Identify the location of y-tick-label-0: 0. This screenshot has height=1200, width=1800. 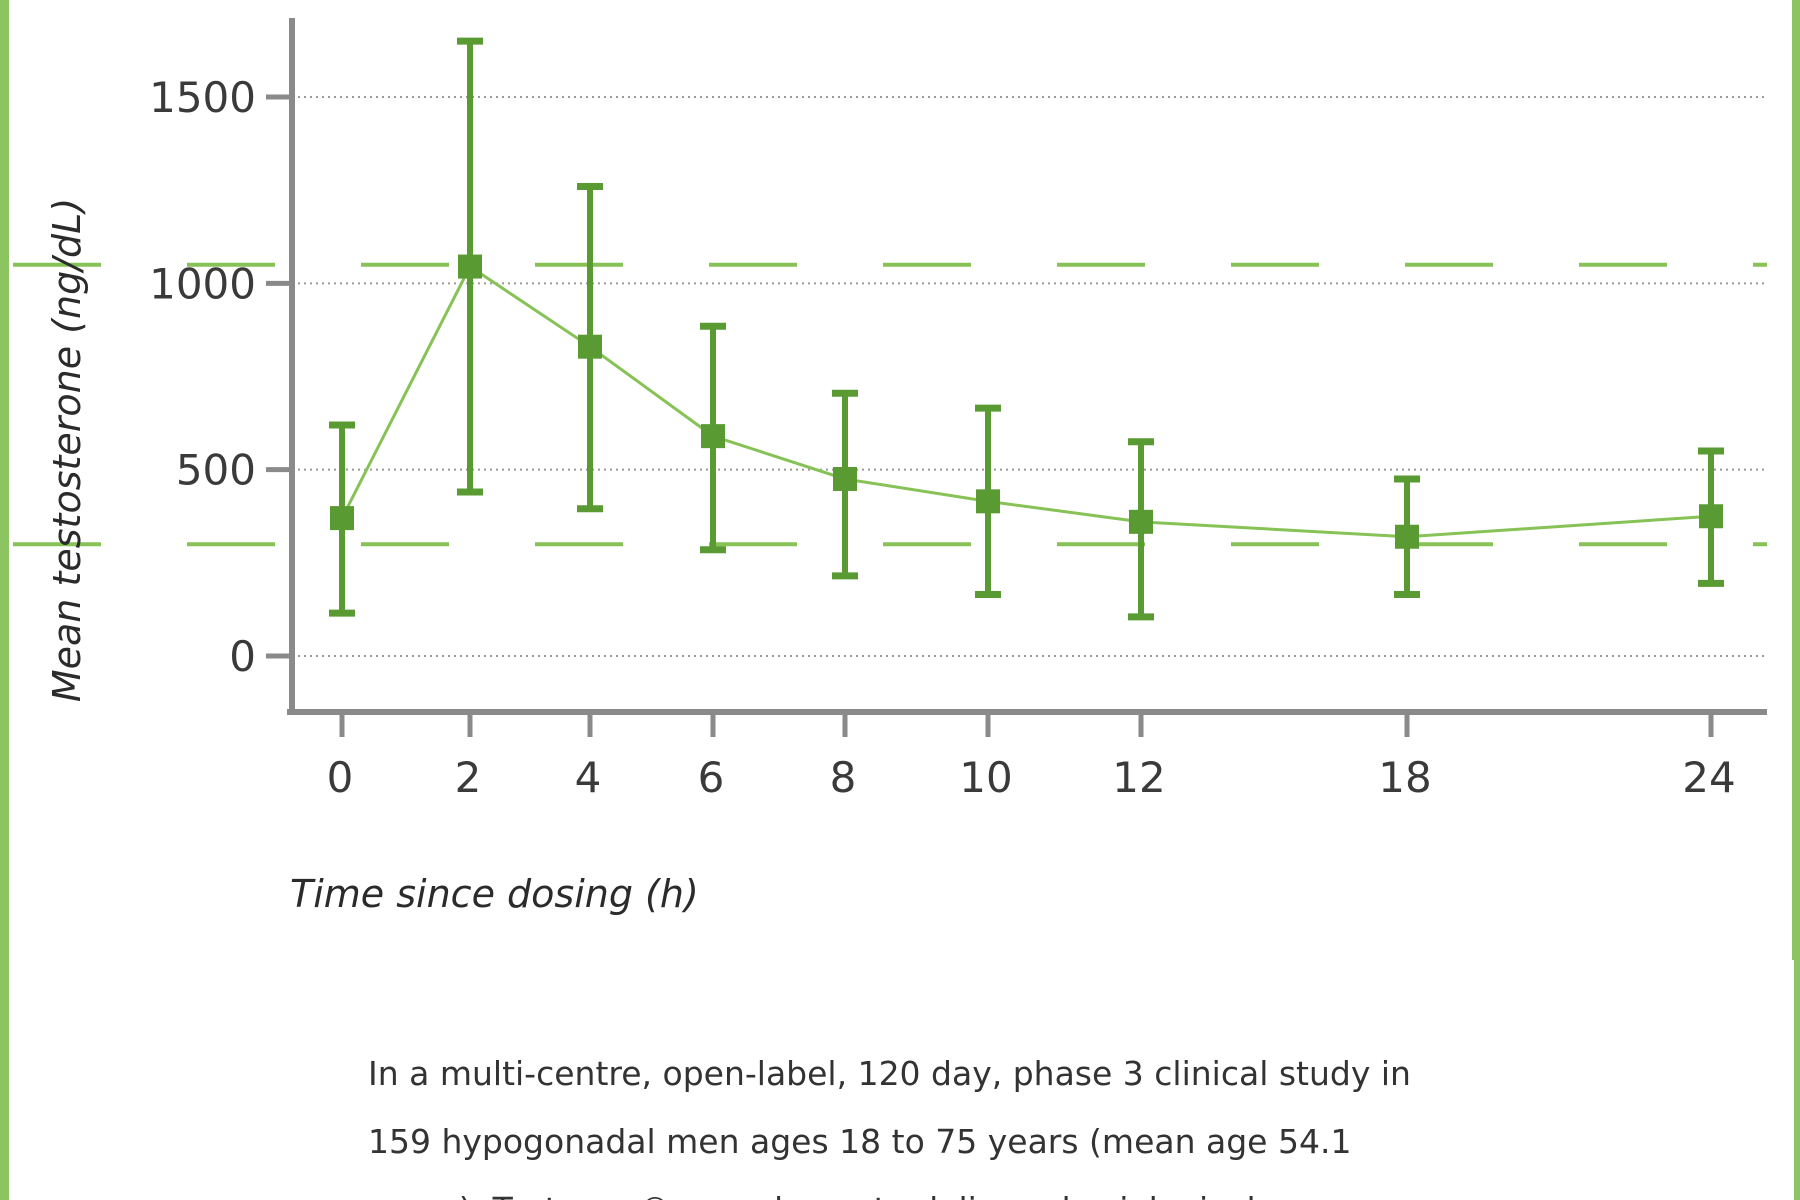
(242, 656).